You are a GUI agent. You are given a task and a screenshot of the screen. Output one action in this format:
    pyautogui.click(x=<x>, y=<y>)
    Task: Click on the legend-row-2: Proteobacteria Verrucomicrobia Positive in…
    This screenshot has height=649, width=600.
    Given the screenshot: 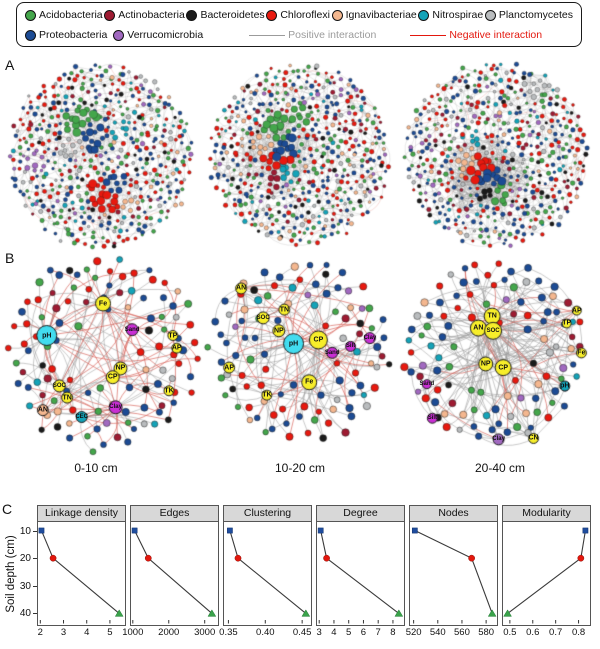 What is the action you would take?
    pyautogui.click(x=299, y=35)
    